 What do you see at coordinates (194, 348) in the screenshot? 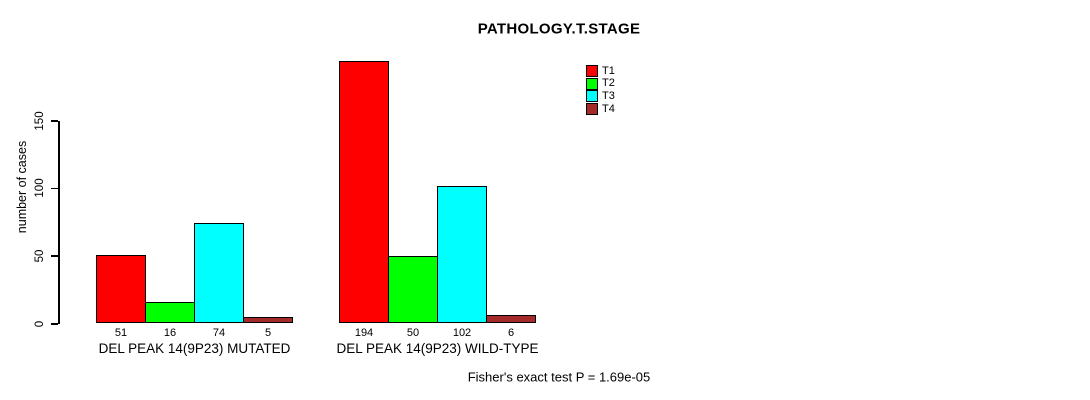
I see `x-group-label: DEL PEAK 14(9P23) MUTATED` at bounding box center [194, 348].